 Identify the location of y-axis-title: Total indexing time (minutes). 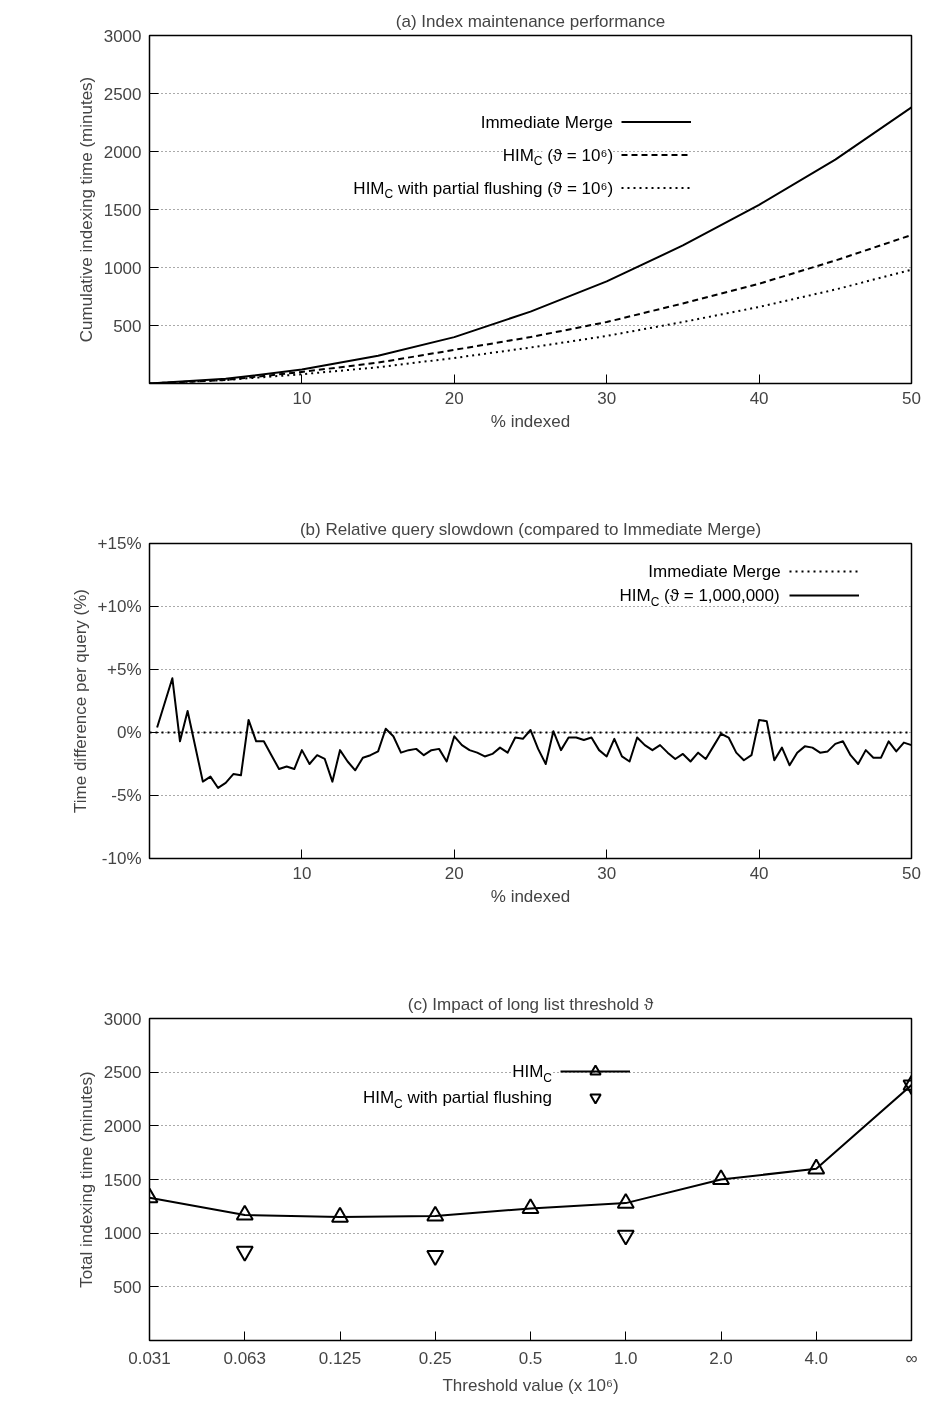
(86, 1179).